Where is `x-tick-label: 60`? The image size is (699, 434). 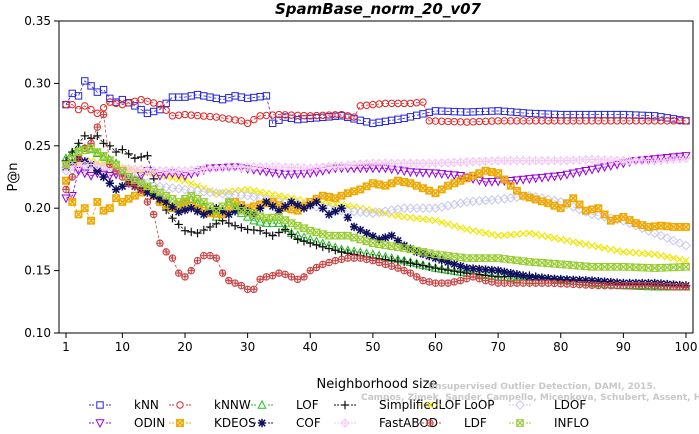 x-tick-label: 60 is located at coordinates (435, 347).